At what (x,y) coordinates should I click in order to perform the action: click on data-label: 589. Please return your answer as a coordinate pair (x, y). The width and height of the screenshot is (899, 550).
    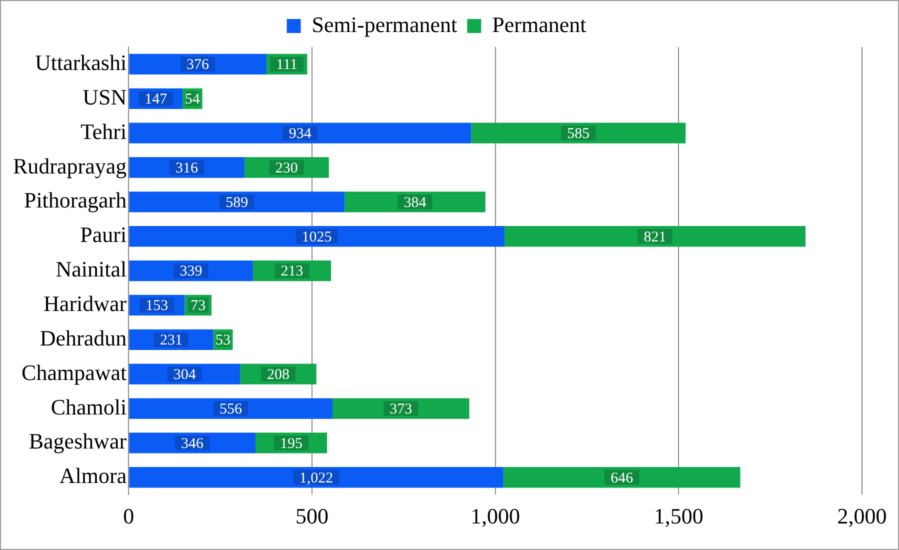
    Looking at the image, I should click on (237, 202).